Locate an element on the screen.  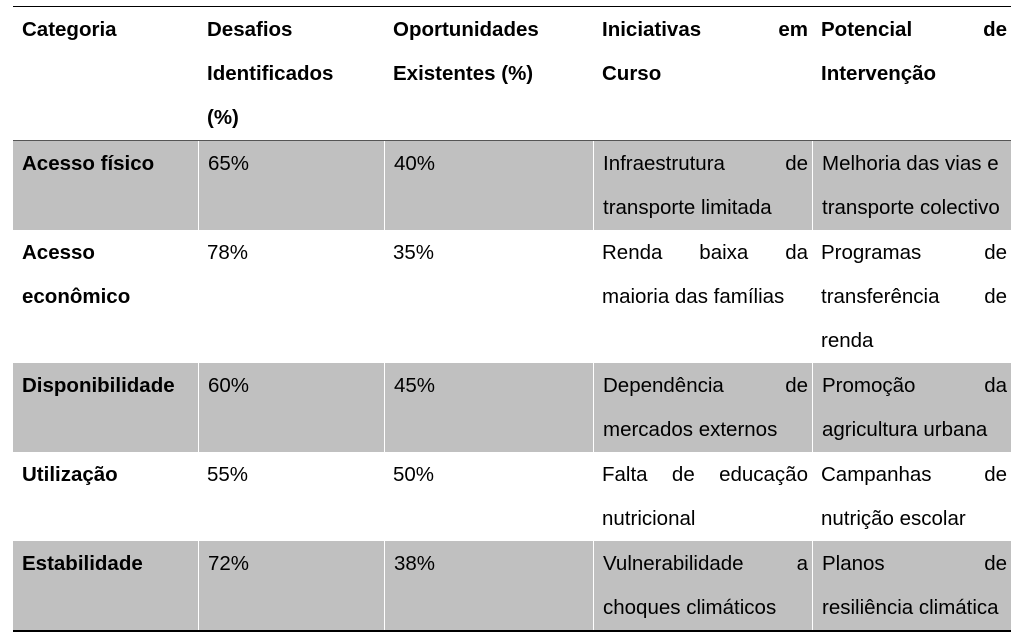
cell-potencial: Promoção da agricultura urbana is located at coordinates (911, 407).